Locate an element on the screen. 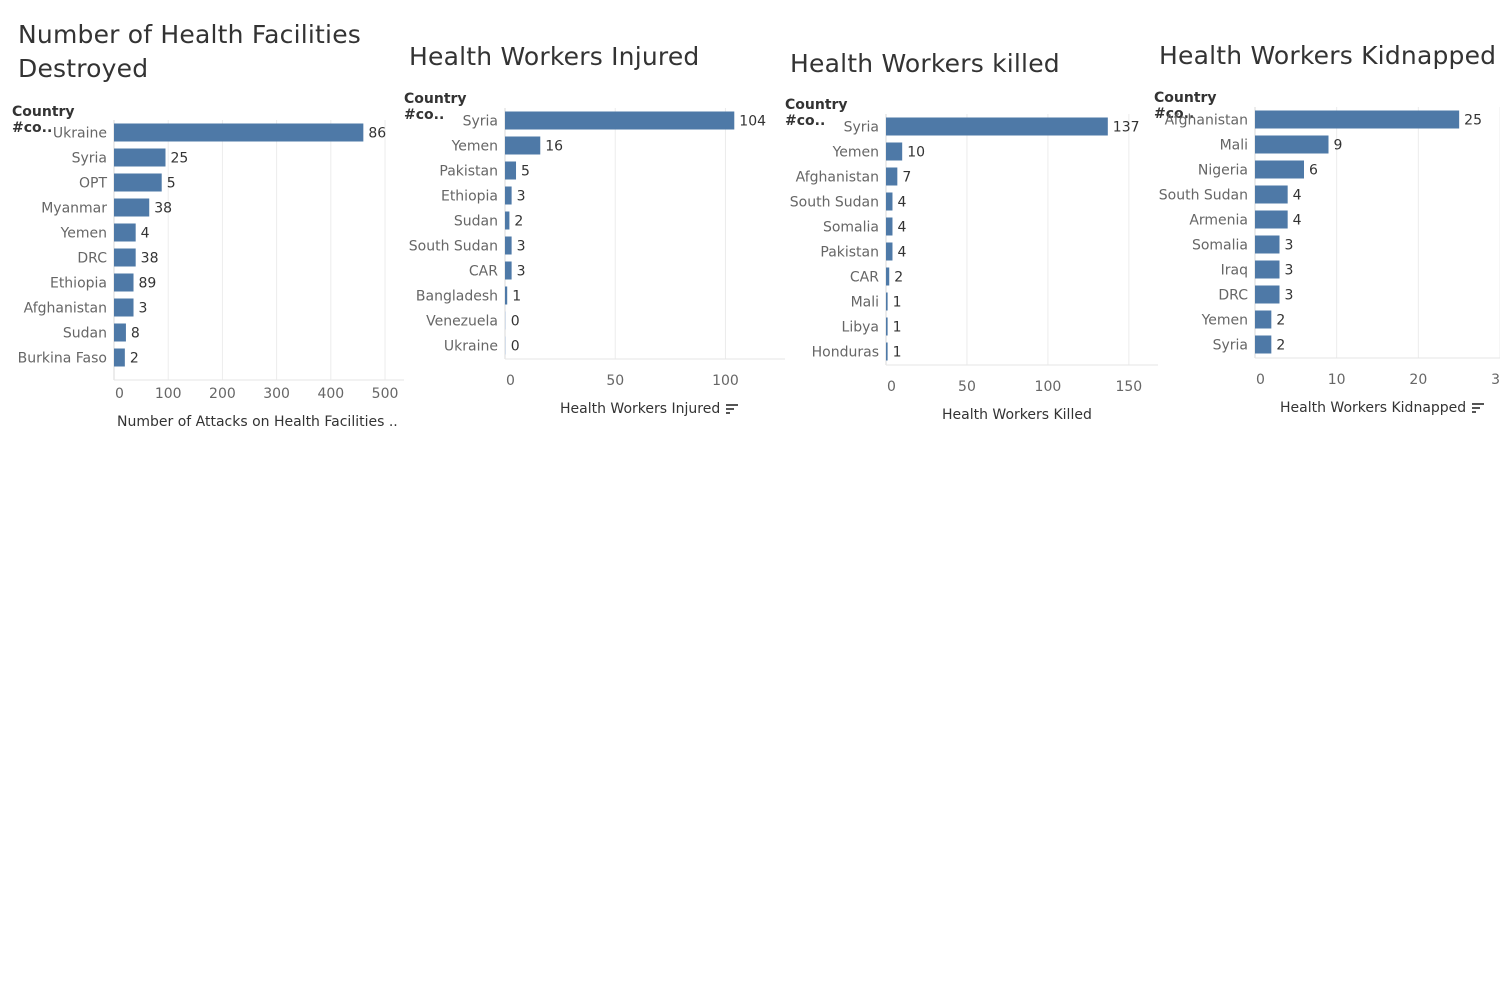  category-label: Ukraine is located at coordinates (80, 134).